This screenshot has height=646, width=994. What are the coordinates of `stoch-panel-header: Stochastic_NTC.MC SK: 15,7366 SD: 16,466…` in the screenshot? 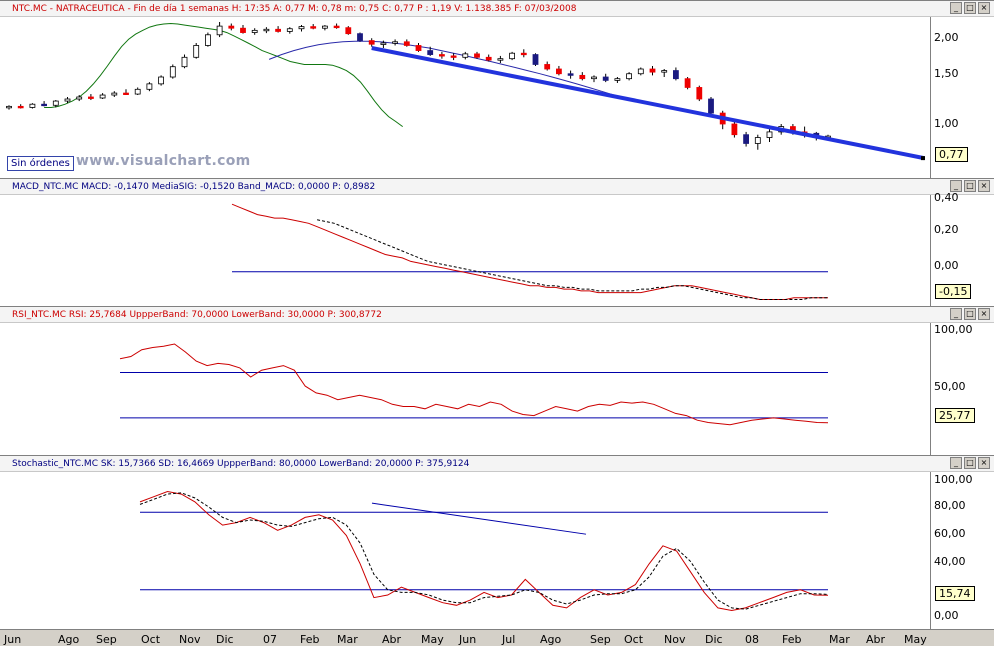 It's located at (497, 464).